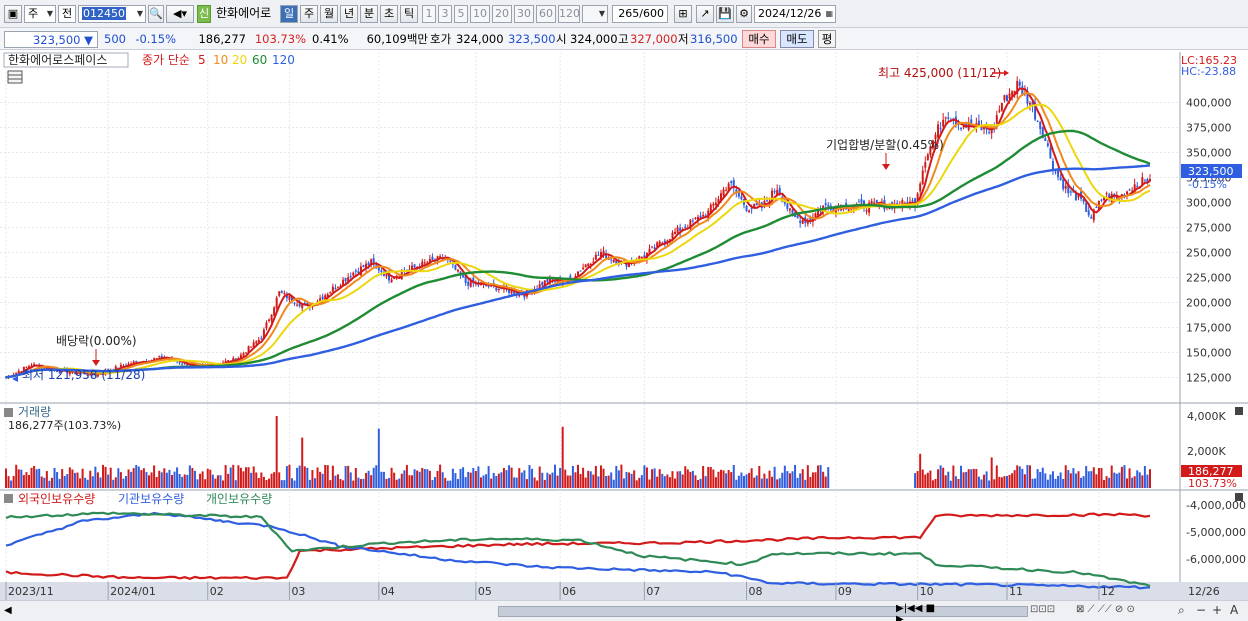  Describe the element at coordinates (916, 612) in the screenshot. I see `playback-controls-icon: ▶|◀◀ ■ ▶` at that location.